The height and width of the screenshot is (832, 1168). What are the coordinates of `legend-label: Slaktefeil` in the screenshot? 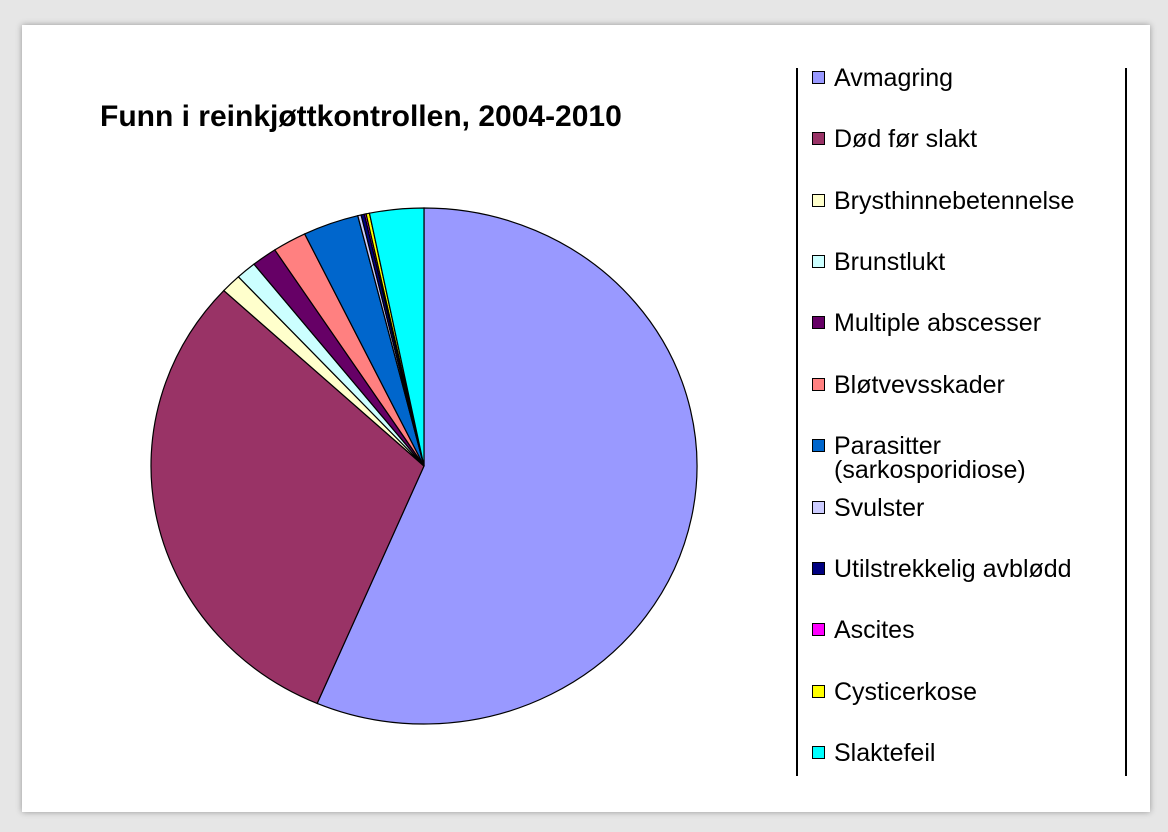 It's located at (885, 753).